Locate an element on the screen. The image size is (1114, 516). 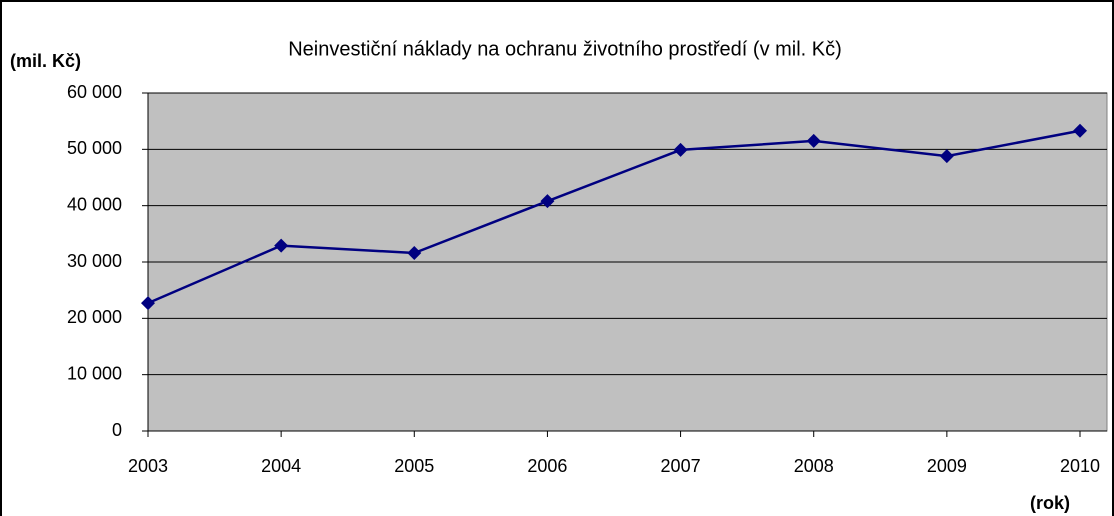
y-tick-label: 30 000 is located at coordinates (94, 261).